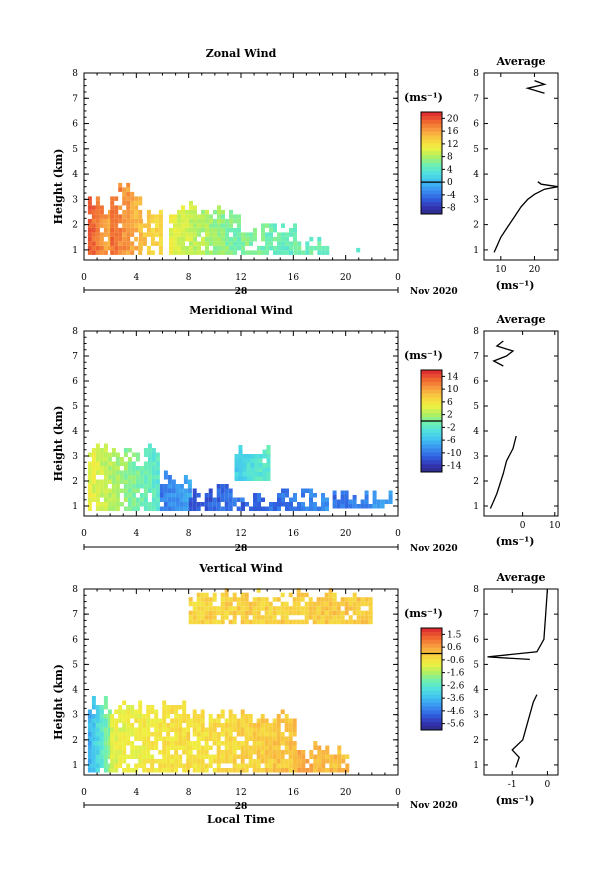  I want to click on average-y-tick-label: 4, so click(476, 691).